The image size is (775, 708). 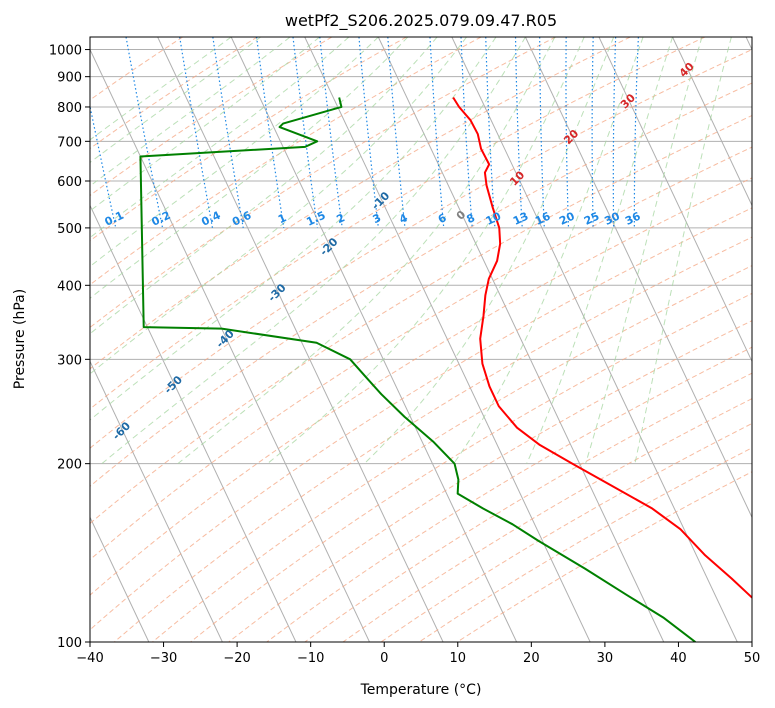 What do you see at coordinates (282, 218) in the screenshot?
I see `mixing-ratio-label: 1` at bounding box center [282, 218].